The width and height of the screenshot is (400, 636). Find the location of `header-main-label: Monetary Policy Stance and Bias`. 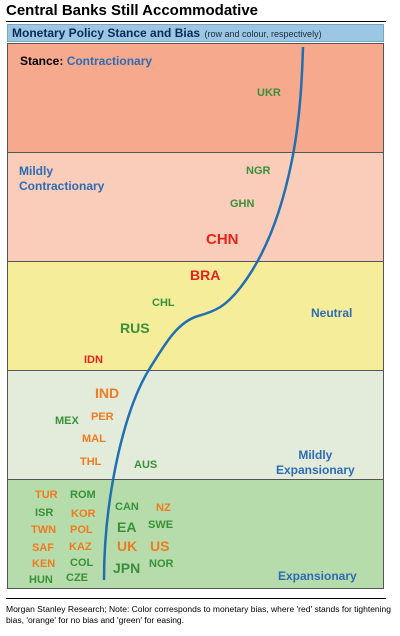

header-main-label: Monetary Policy Stance and Bias is located at coordinates (106, 33).